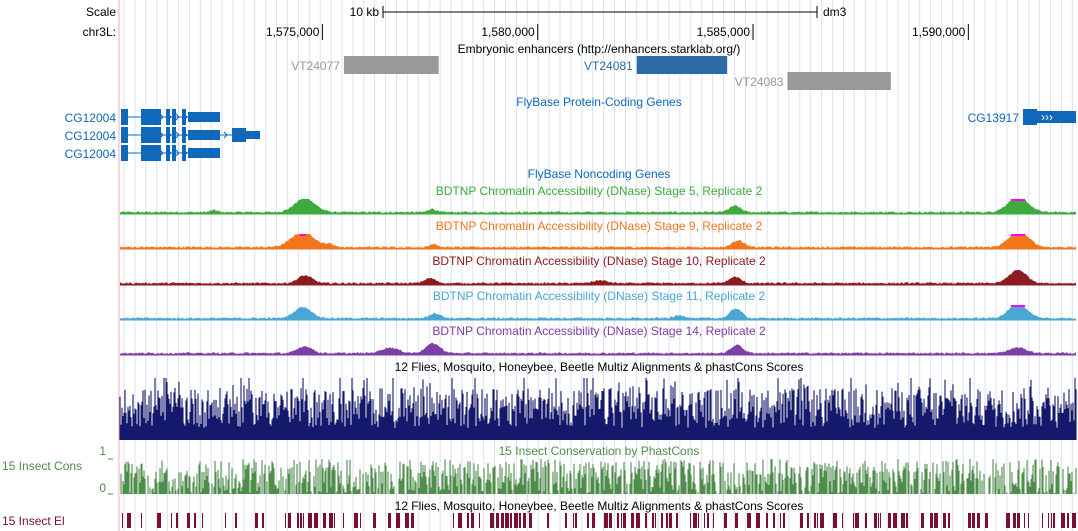 The image size is (1078, 531). What do you see at coordinates (102, 451) in the screenshot?
I see `phastcons-axis-max: 1` at bounding box center [102, 451].